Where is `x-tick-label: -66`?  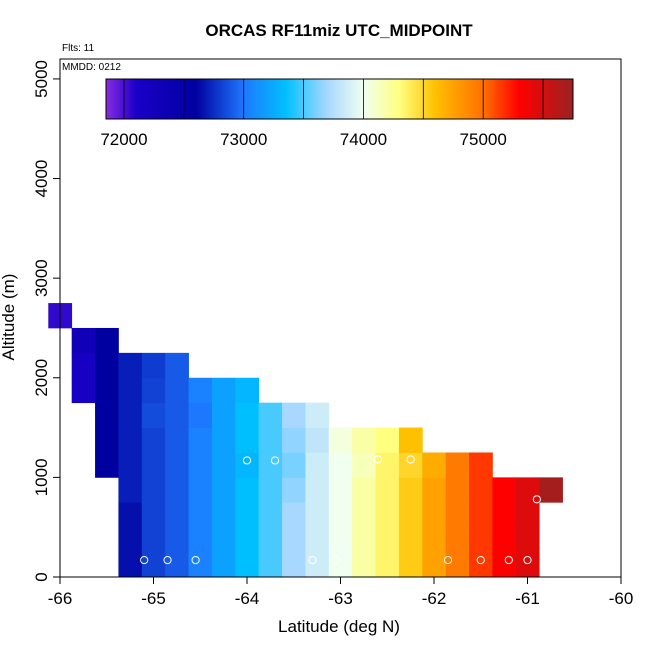
x-tick-label: -66 is located at coordinates (60, 598).